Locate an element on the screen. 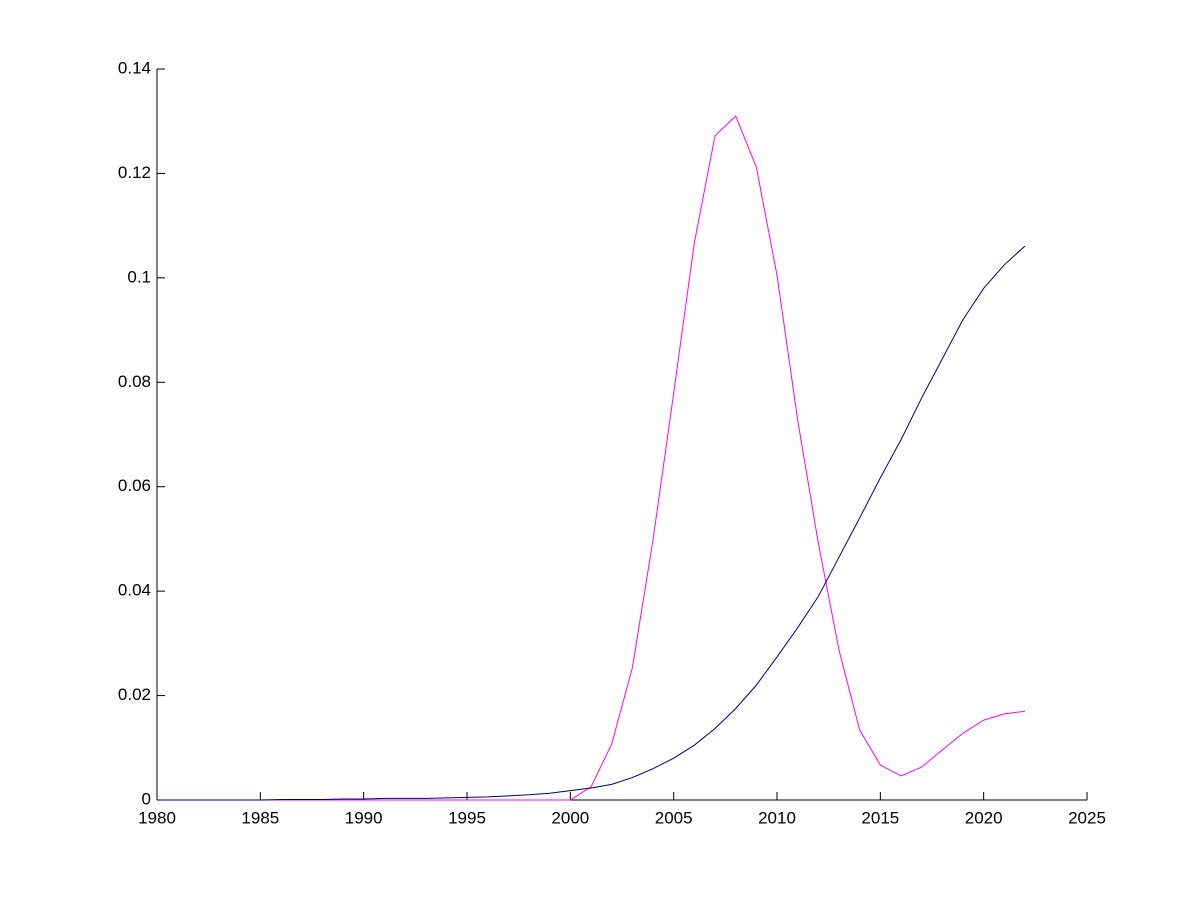 The height and width of the screenshot is (900, 1200). y-tick-label: 0.12 is located at coordinates (134, 172).